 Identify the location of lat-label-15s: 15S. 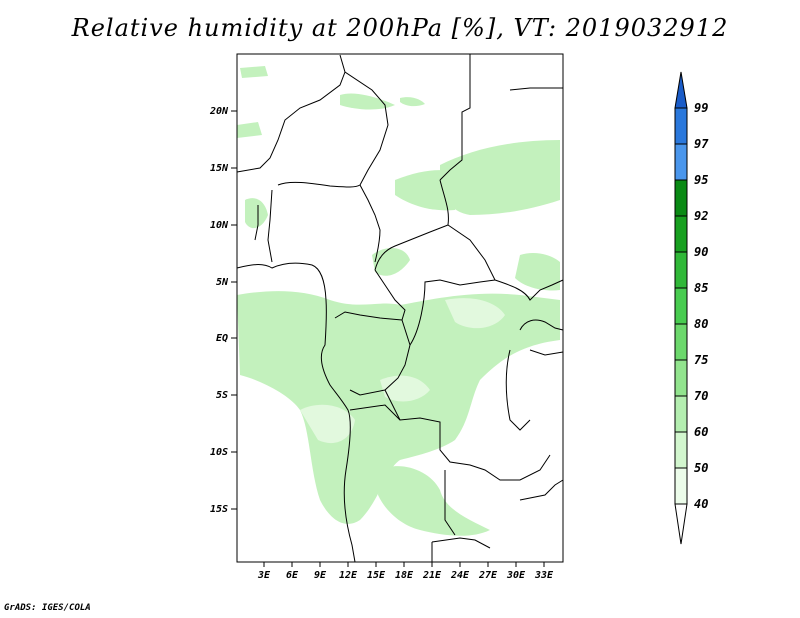
(219, 509).